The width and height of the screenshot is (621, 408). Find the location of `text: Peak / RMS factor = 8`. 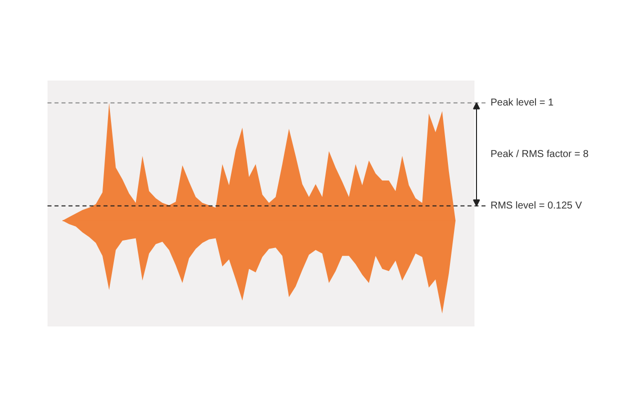

text: Peak / RMS factor = 8 is located at coordinates (540, 154).